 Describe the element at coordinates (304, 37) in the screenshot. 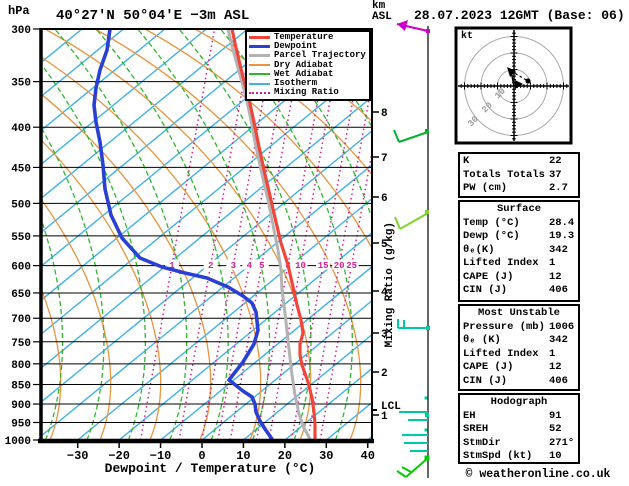

I see `legend-label: Temperature` at that location.